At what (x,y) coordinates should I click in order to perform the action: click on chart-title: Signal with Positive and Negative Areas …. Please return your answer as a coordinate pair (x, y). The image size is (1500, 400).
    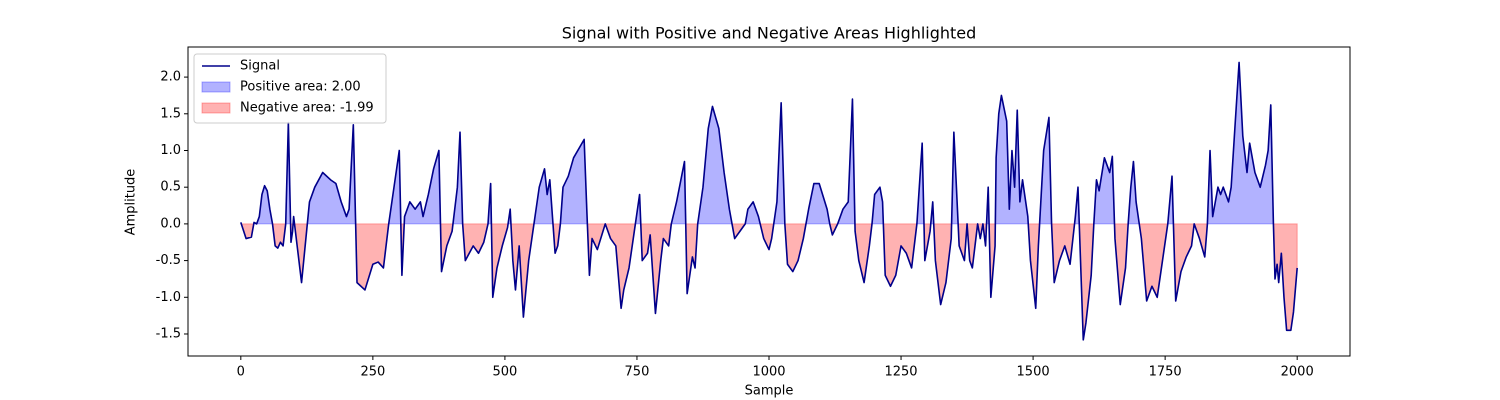
    Looking at the image, I should click on (769, 33).